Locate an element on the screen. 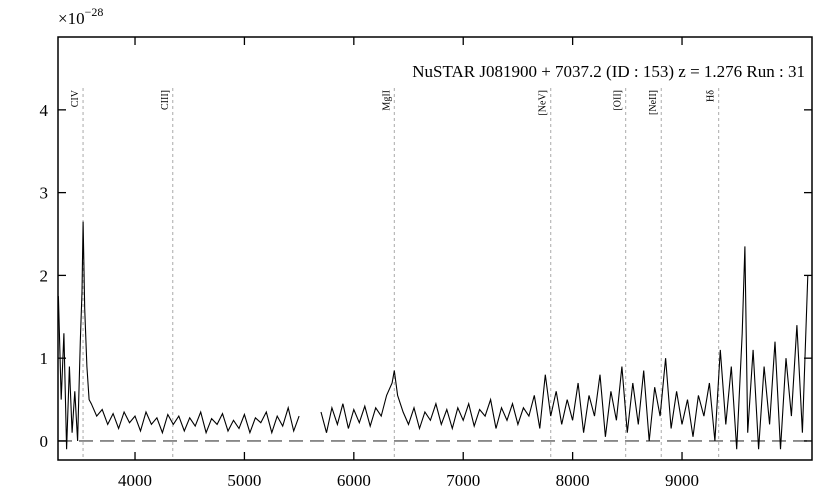  x-tick-label: 4000 is located at coordinates (135, 480).